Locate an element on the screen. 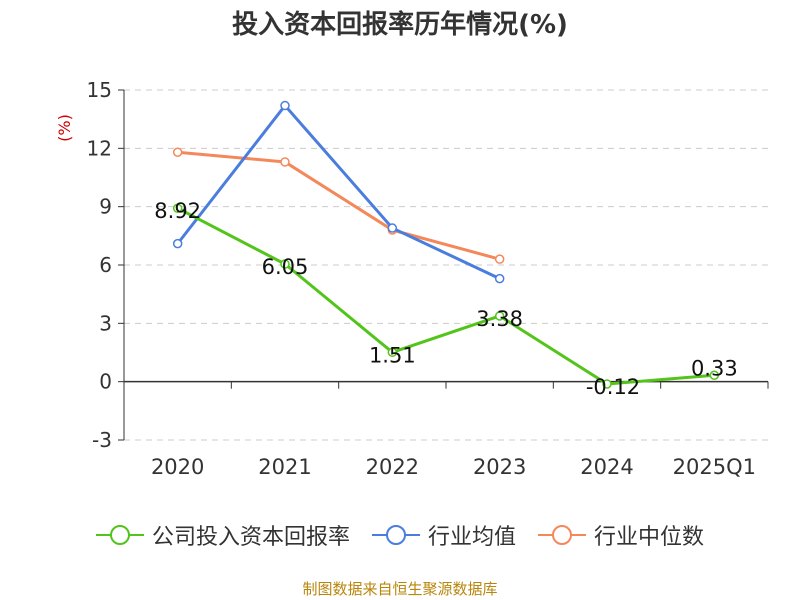  data-label: 1.51 is located at coordinates (392, 355).